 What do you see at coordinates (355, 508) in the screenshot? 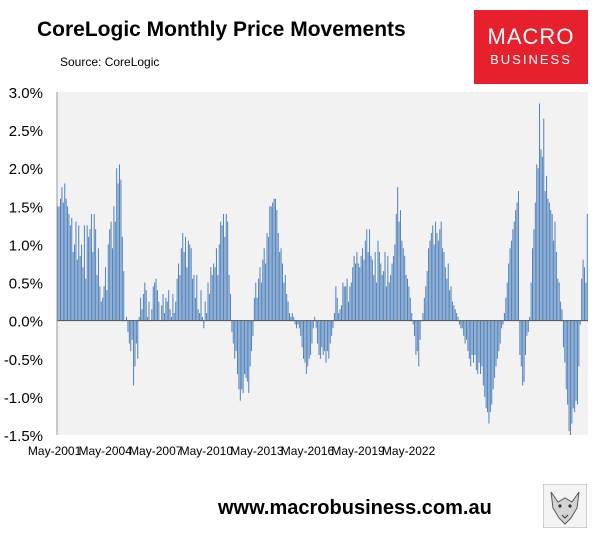
I see `website-url: www.macrobusiness.com.au` at bounding box center [355, 508].